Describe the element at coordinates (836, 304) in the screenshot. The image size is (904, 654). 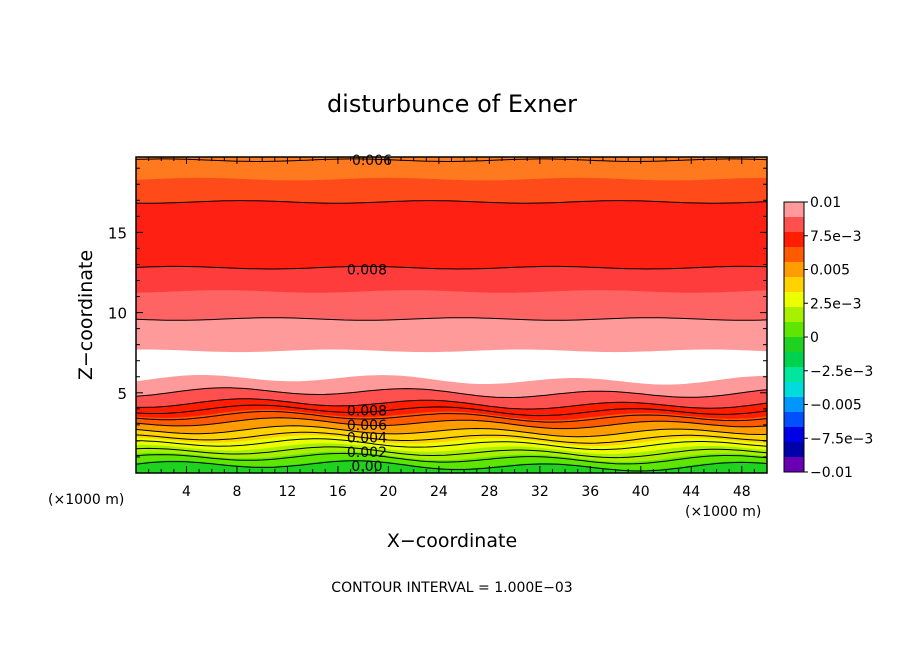
I see `colorbar-label: 2.5e−3` at that location.